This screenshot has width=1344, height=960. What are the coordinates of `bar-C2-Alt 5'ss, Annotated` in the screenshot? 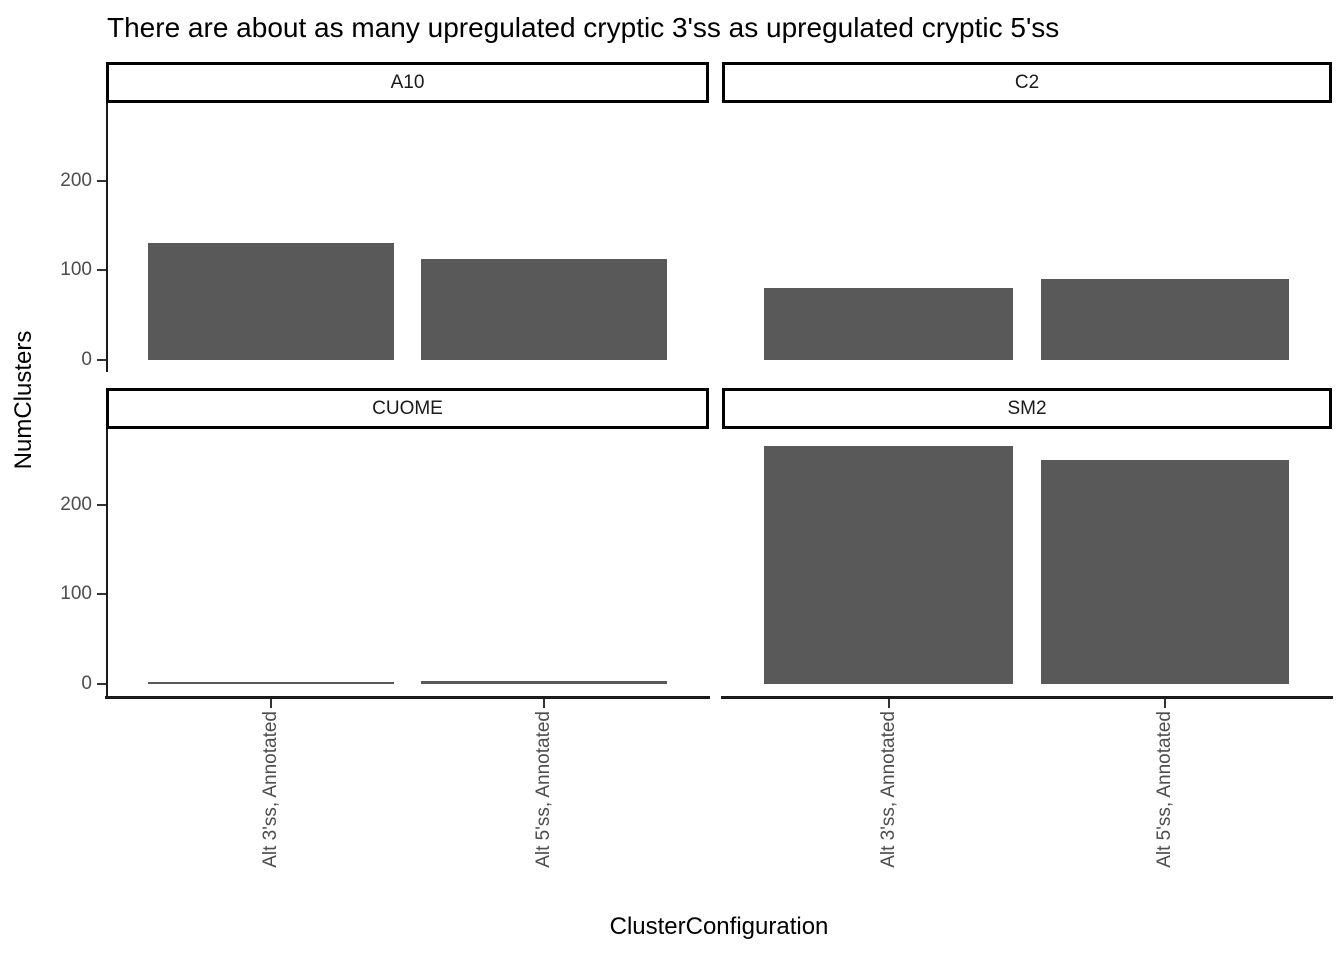 It's located at (1165, 319).